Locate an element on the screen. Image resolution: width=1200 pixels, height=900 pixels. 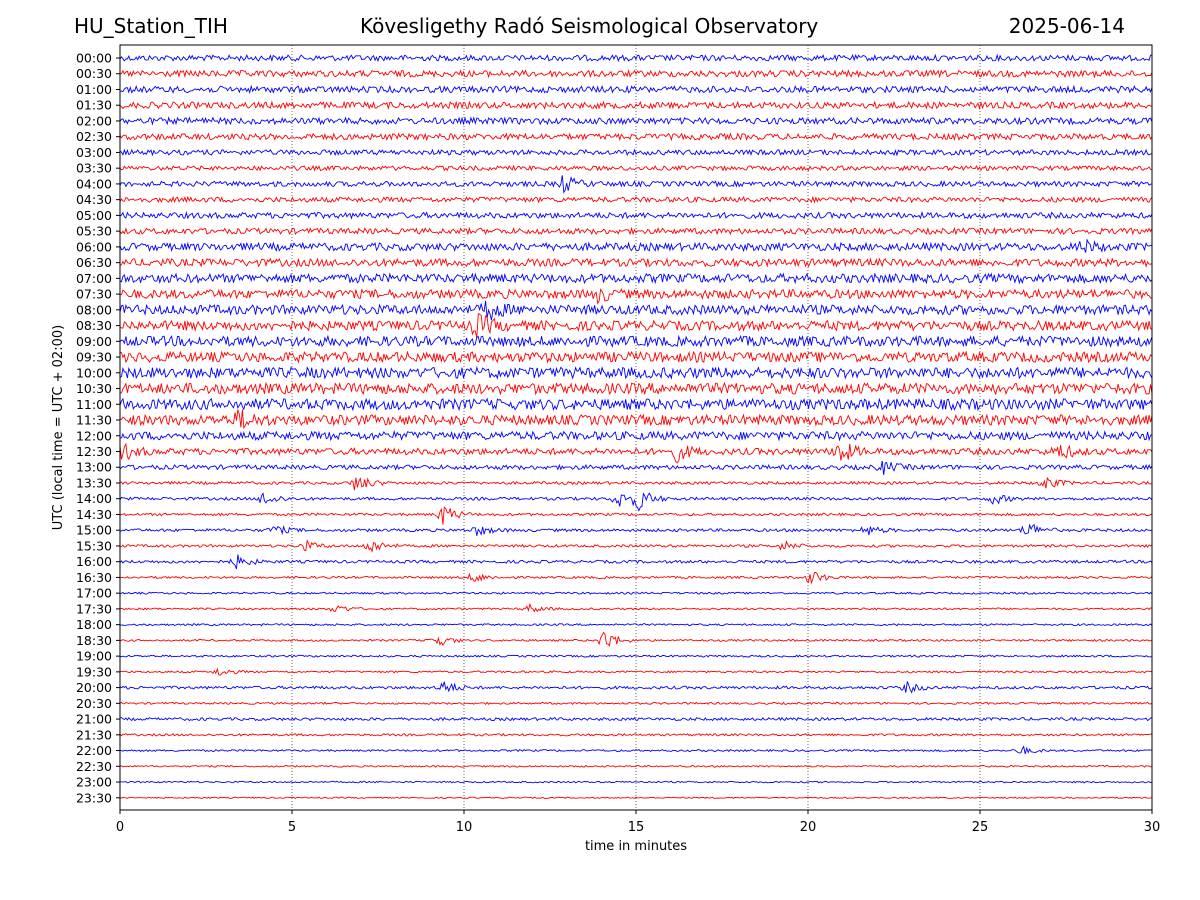
y-tick-label: 19:30 is located at coordinates (94, 671).